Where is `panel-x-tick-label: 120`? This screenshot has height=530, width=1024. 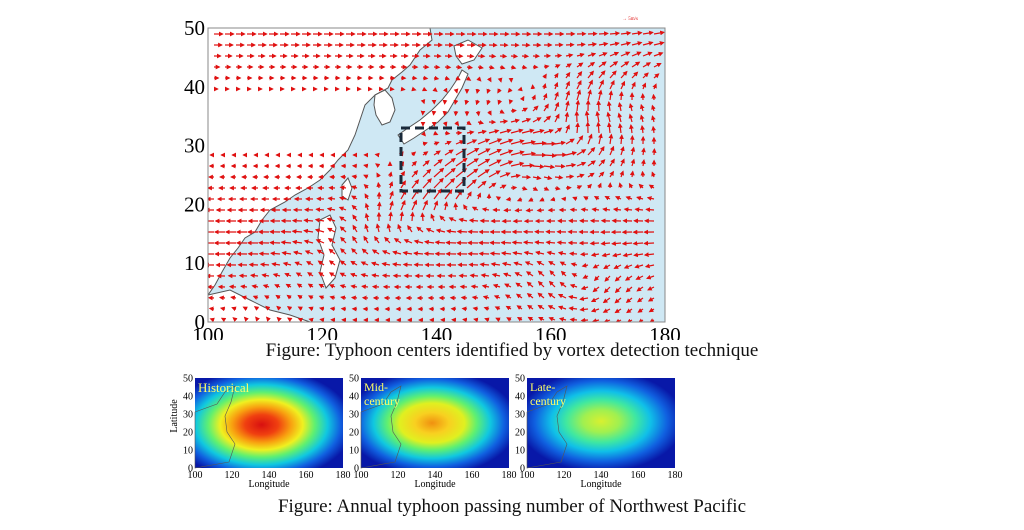
panel-x-tick-label: 120 is located at coordinates (398, 475).